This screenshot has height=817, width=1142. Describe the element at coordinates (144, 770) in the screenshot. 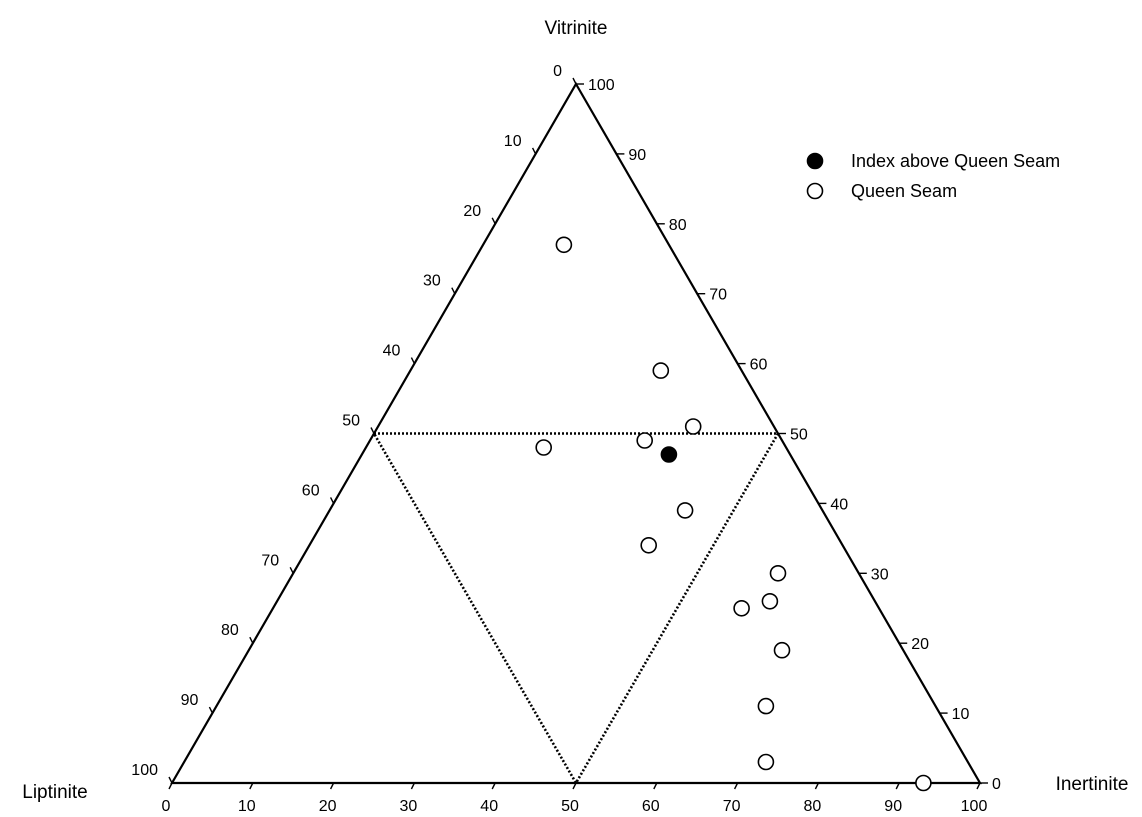

I see `liptinite-tick-label: 100` at that location.